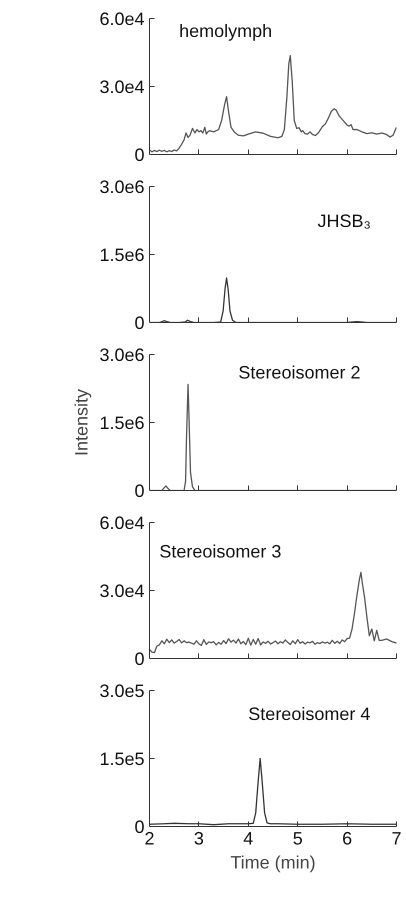 This screenshot has height=912, width=406. Describe the element at coordinates (122, 691) in the screenshot. I see `y-tick-label: 3.0e5` at that location.